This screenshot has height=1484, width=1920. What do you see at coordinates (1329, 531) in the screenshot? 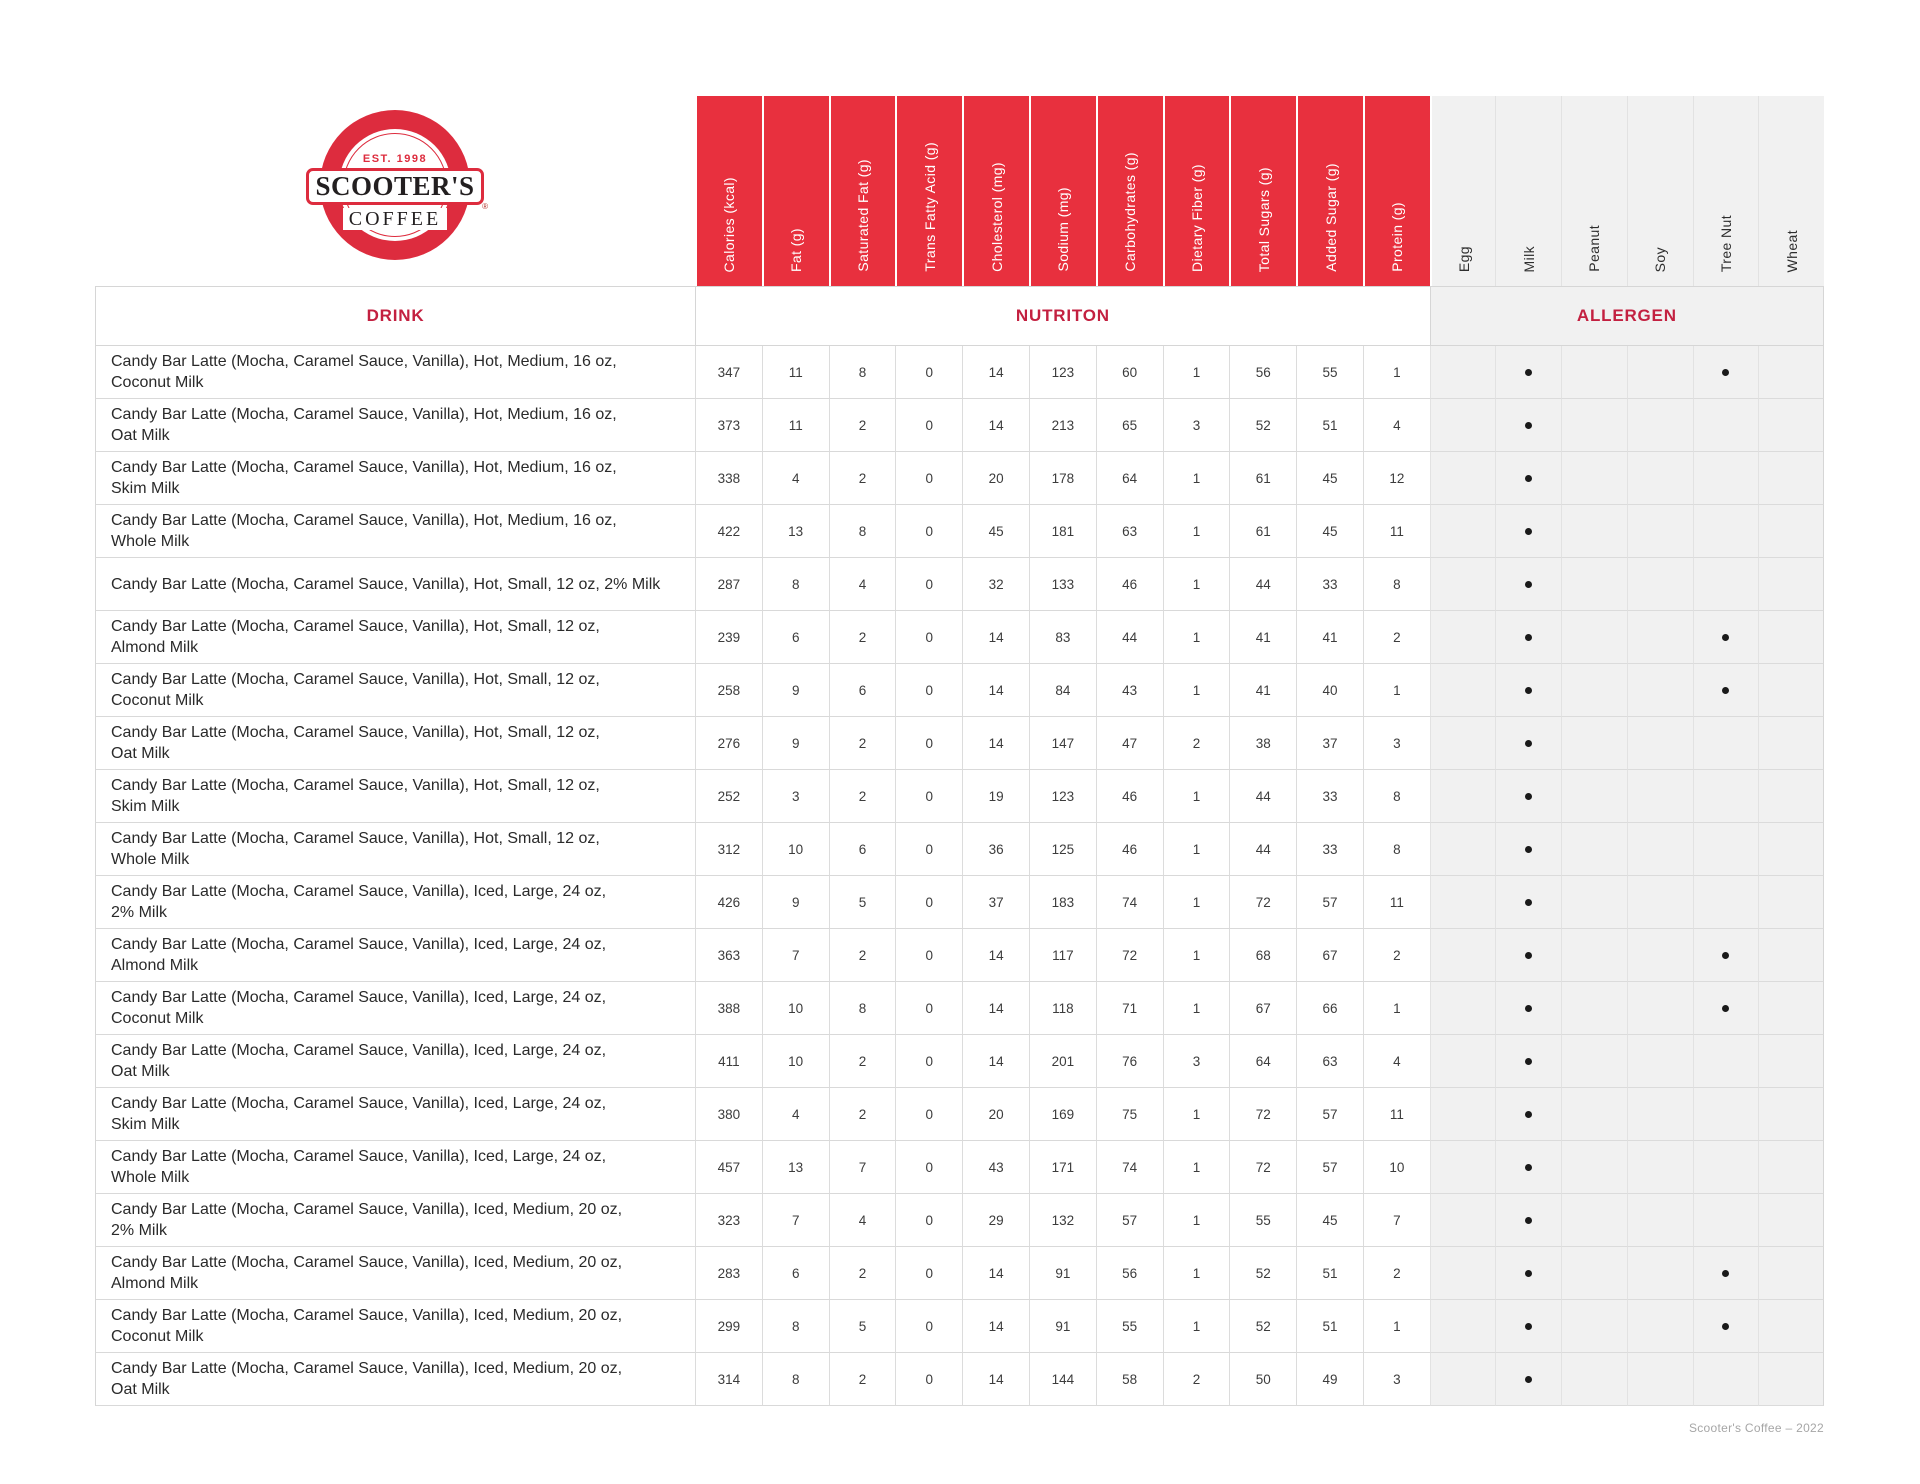
I see `nutrition-value-cell: 45` at bounding box center [1329, 531].